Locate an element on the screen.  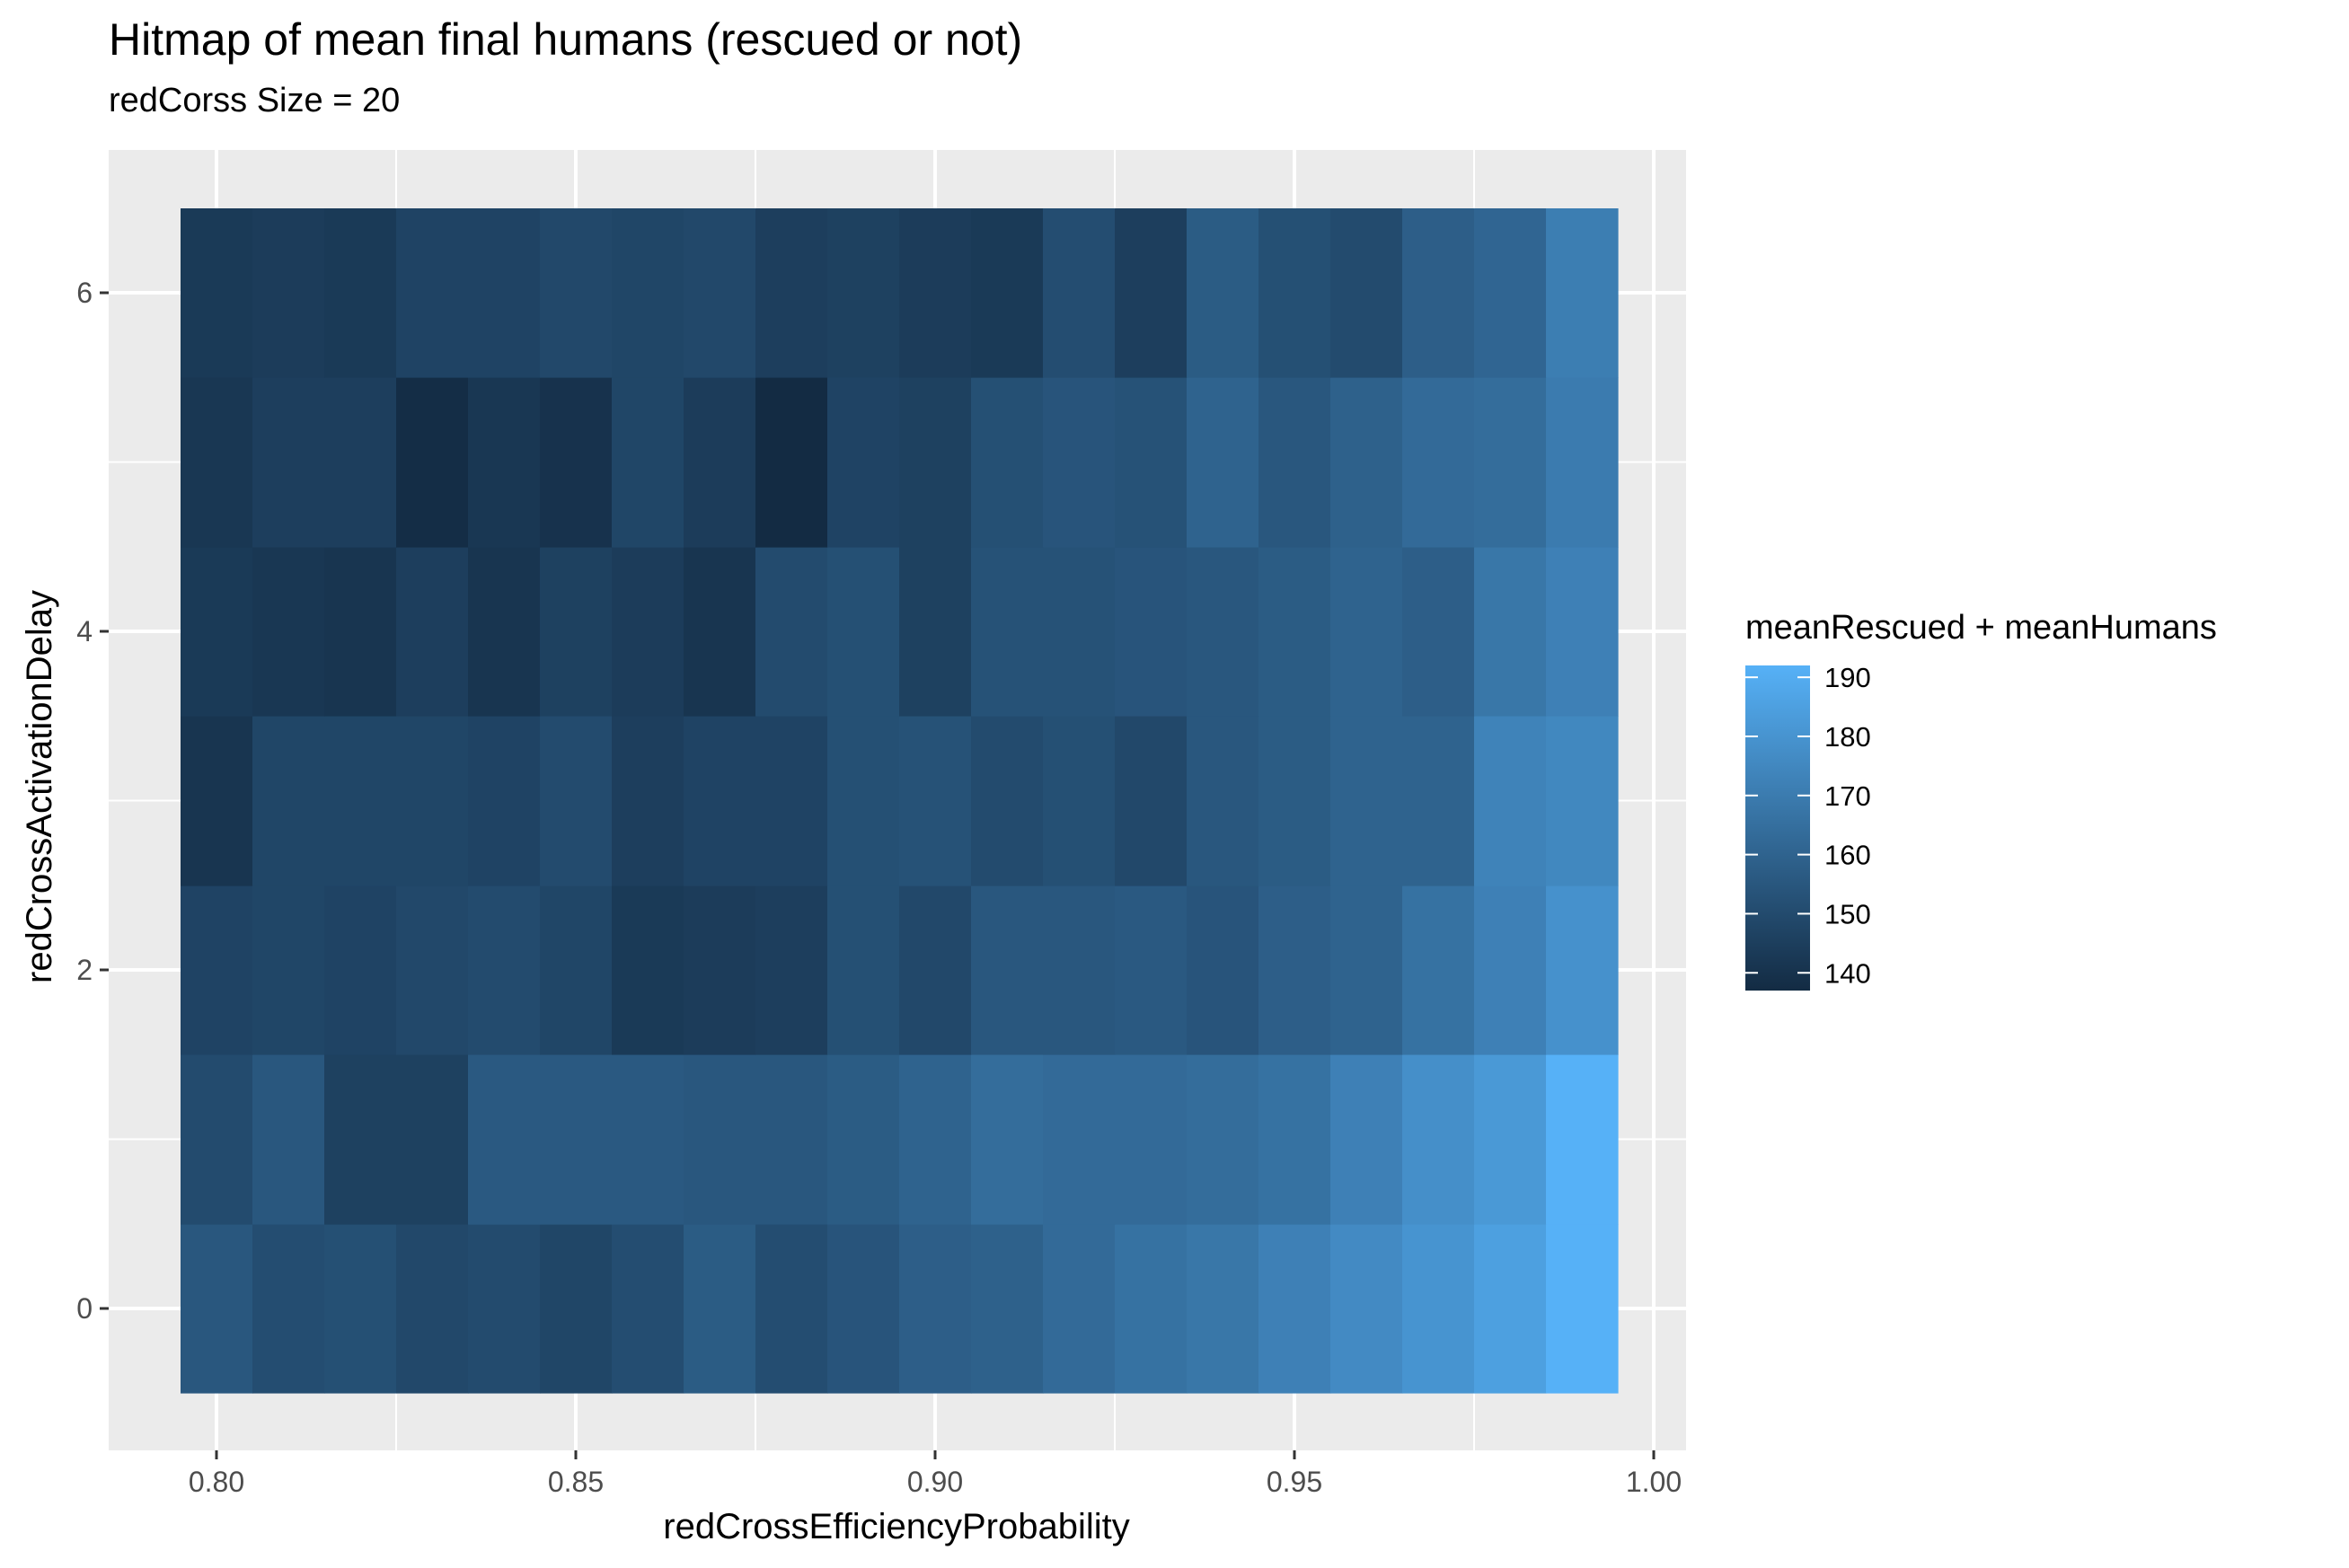
x-axis-title: redCrossEfficiencyProbability is located at coordinates (896, 1526).